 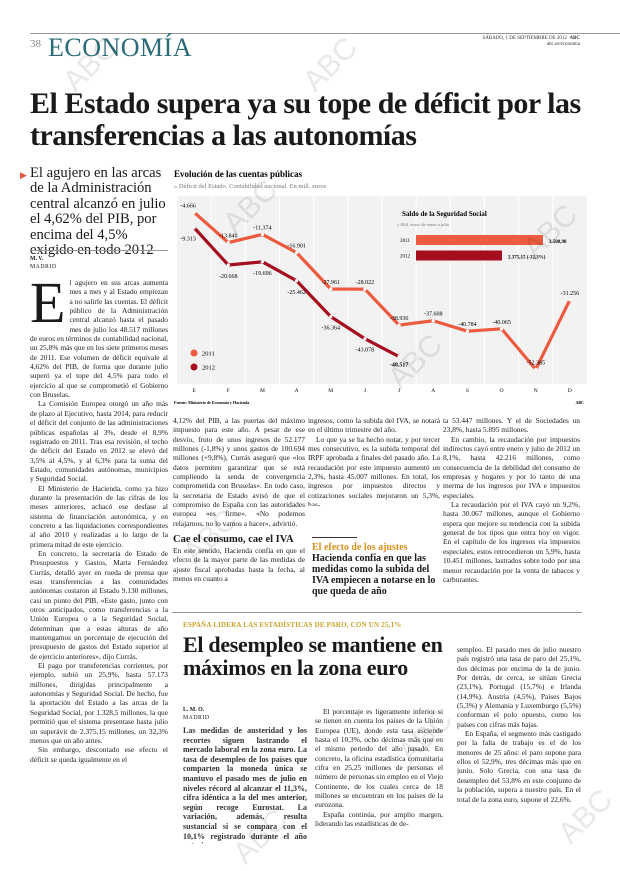 I want to click on month-tick-label: A, so click(x=297, y=391).